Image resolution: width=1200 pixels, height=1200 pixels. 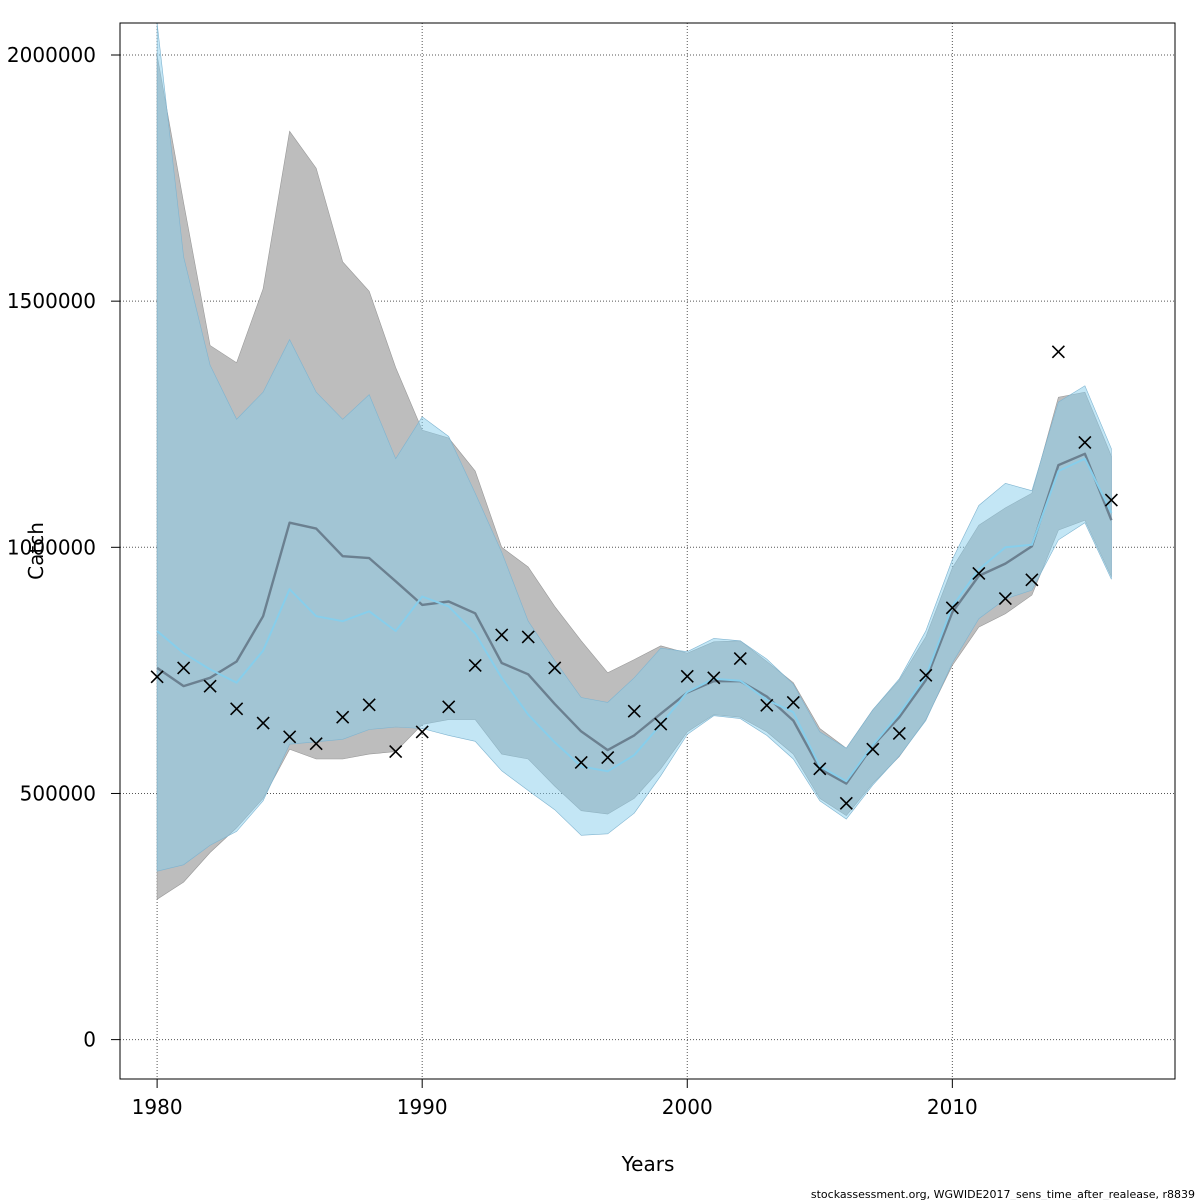 I want to click on catch-marker-2000, so click(x=687, y=676).